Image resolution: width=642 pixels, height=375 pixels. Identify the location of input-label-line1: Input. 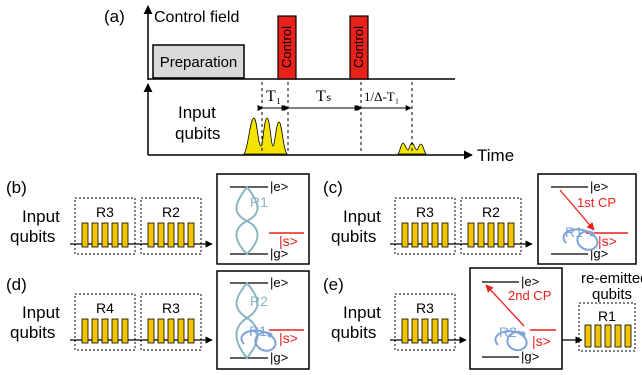
(197, 112).